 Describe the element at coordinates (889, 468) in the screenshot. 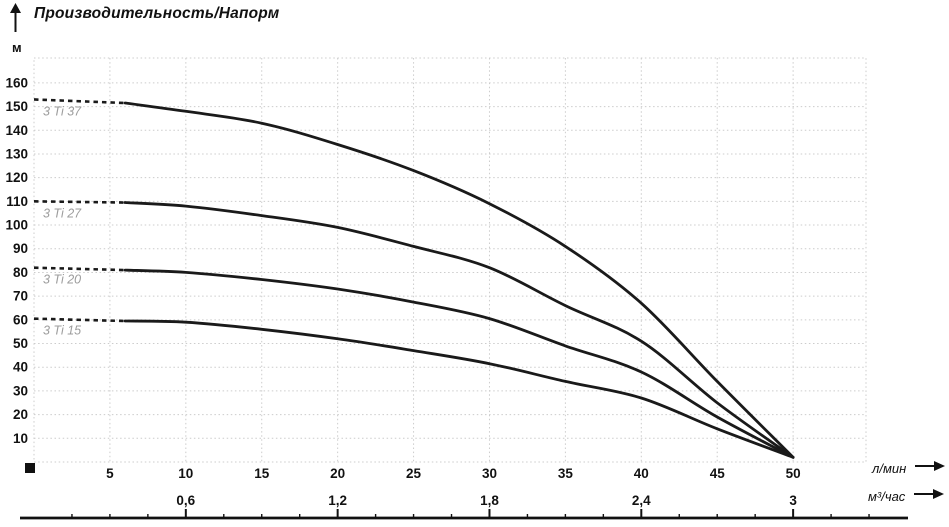

I see `x-axis-unit-lmin: л/мин` at that location.